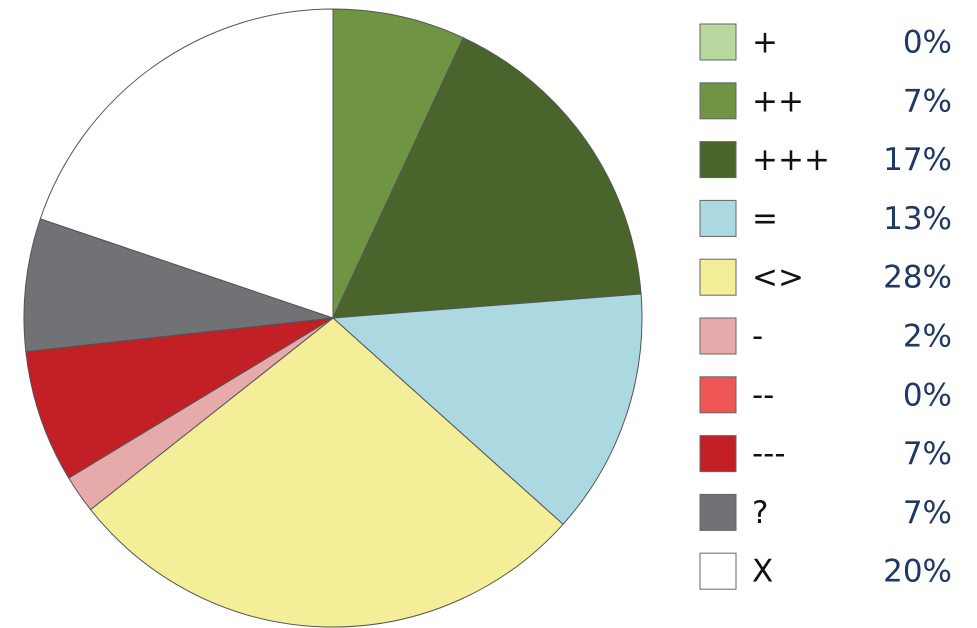 Image resolution: width=977 pixels, height=628 pixels. Describe the element at coordinates (765, 43) in the screenshot. I see `legend-label: +` at that location.